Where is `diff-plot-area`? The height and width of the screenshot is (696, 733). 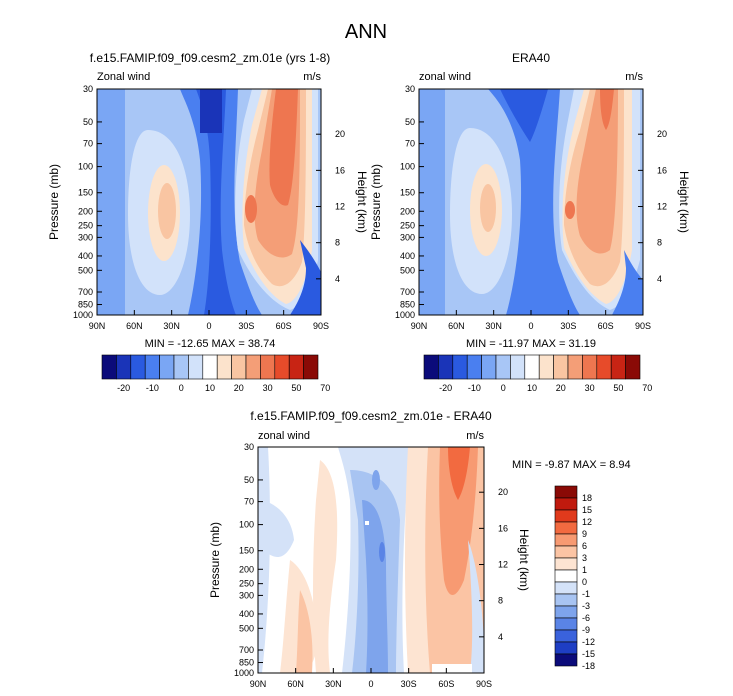
diff-plot-area is located at coordinates (371, 560).